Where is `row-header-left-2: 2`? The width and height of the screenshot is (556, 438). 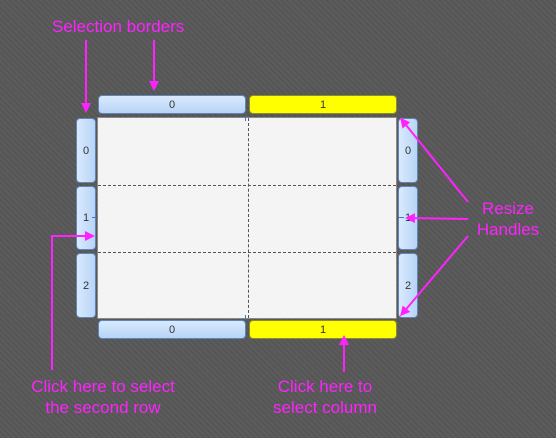 row-header-left-2: 2 is located at coordinates (86, 285).